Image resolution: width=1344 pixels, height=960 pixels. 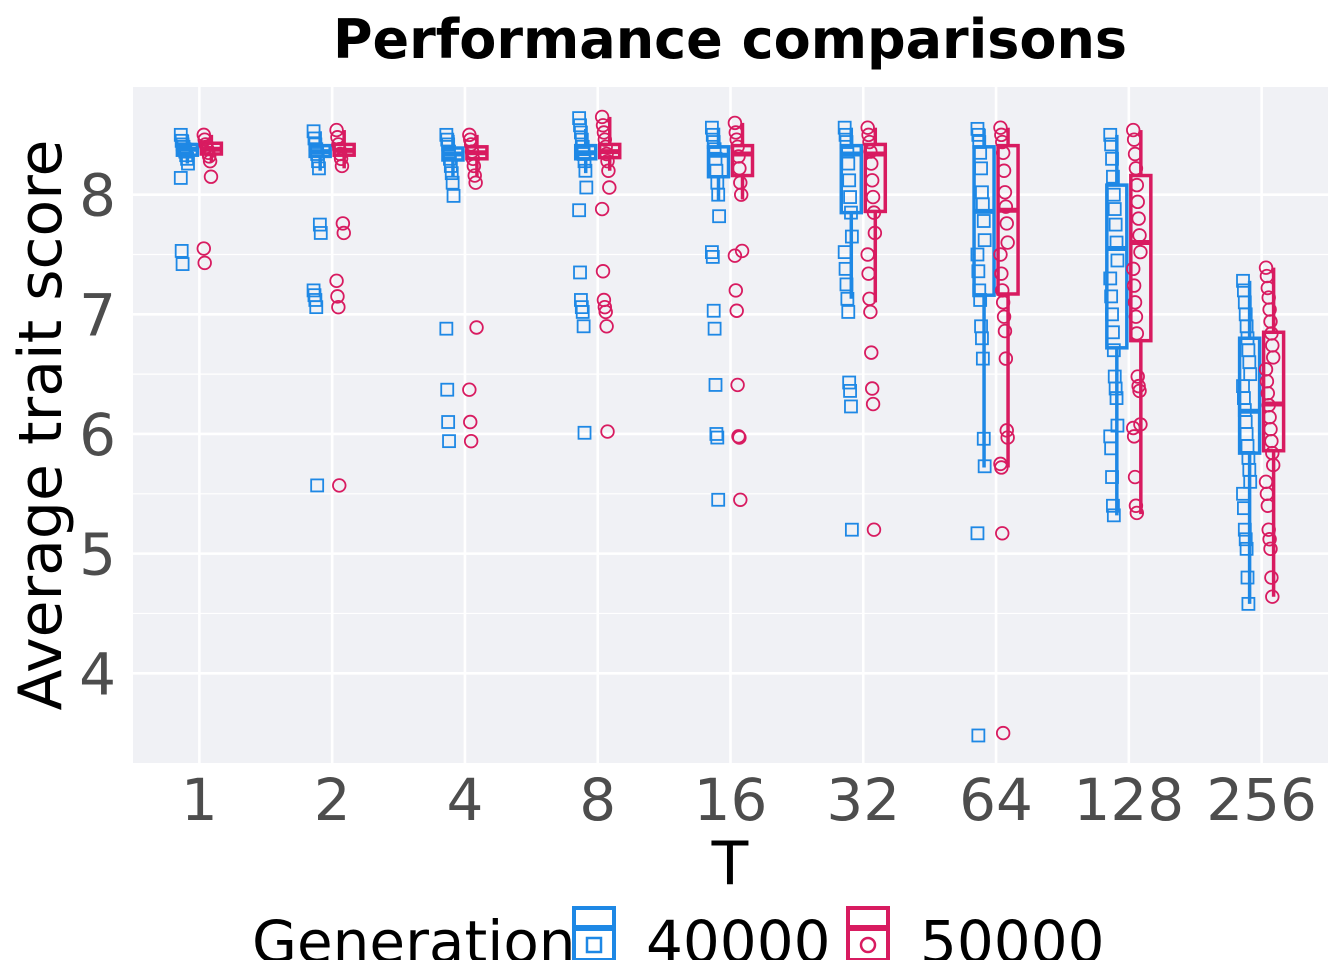 I want to click on x-tick-label: 4, so click(x=464, y=800).